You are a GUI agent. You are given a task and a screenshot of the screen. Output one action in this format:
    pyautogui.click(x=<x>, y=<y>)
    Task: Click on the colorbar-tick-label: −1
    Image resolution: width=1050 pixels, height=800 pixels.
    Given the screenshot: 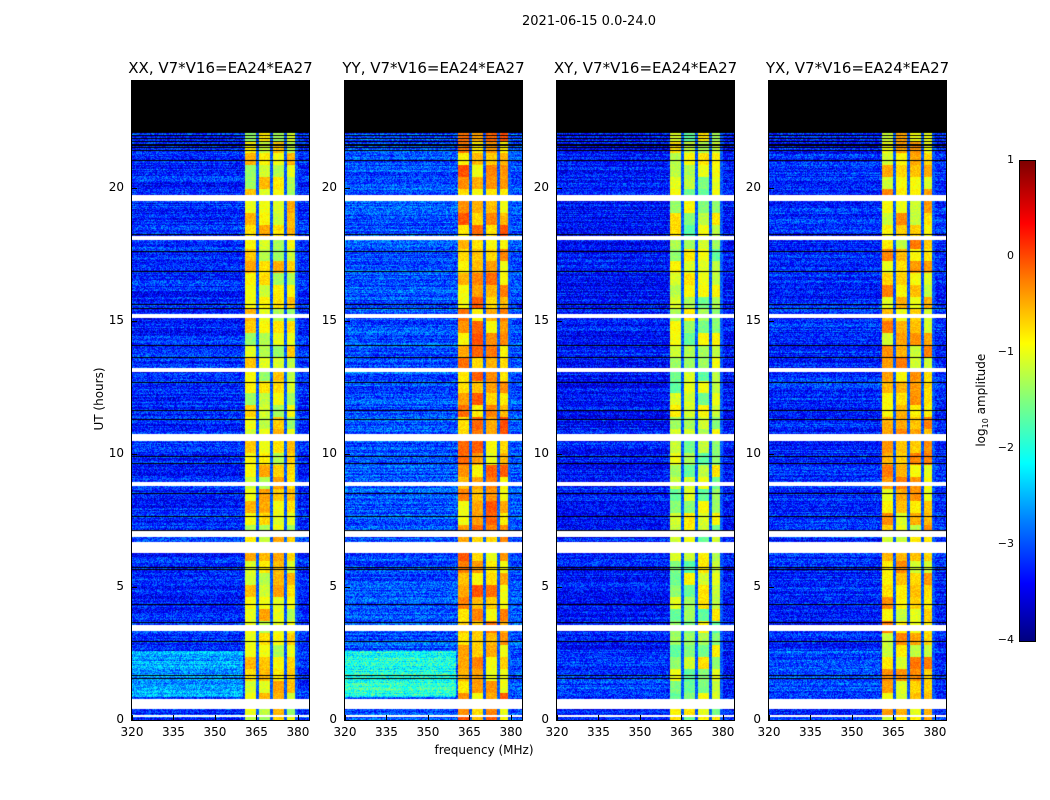 What is the action you would take?
    pyautogui.click(x=1005, y=351)
    